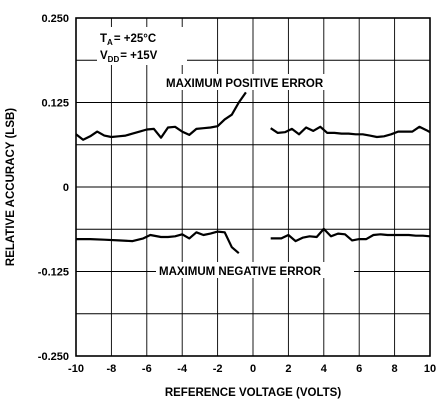  What do you see at coordinates (55, 104) in the screenshot?
I see `y-tick-label: 0.125` at bounding box center [55, 104].